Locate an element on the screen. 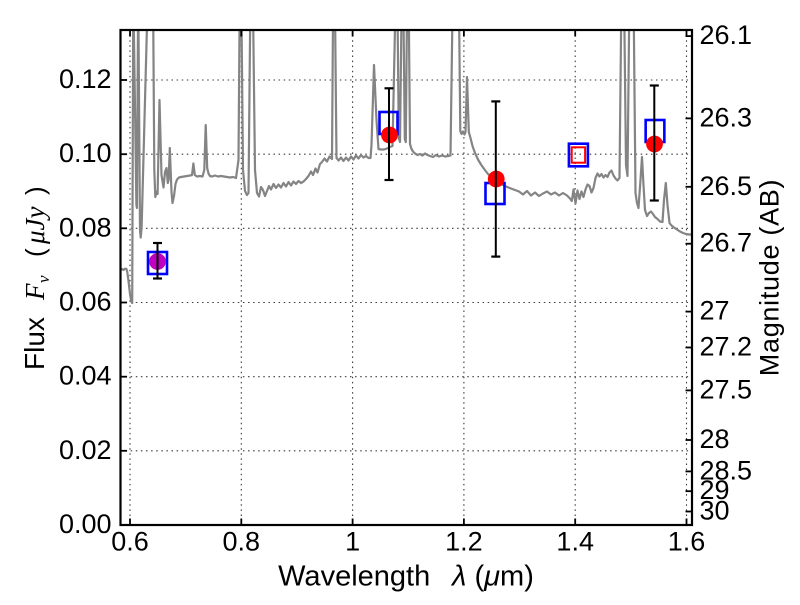 This screenshot has width=800, height=605. svg-text: 0.04 is located at coordinates (85, 376).